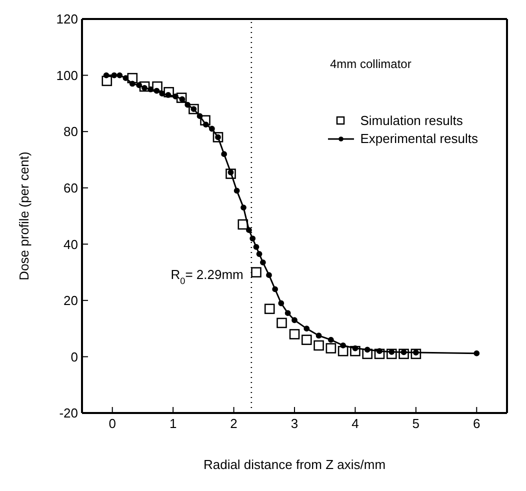 This screenshot has width=526, height=491. I want to click on x-tick-label: 5, so click(416, 424).